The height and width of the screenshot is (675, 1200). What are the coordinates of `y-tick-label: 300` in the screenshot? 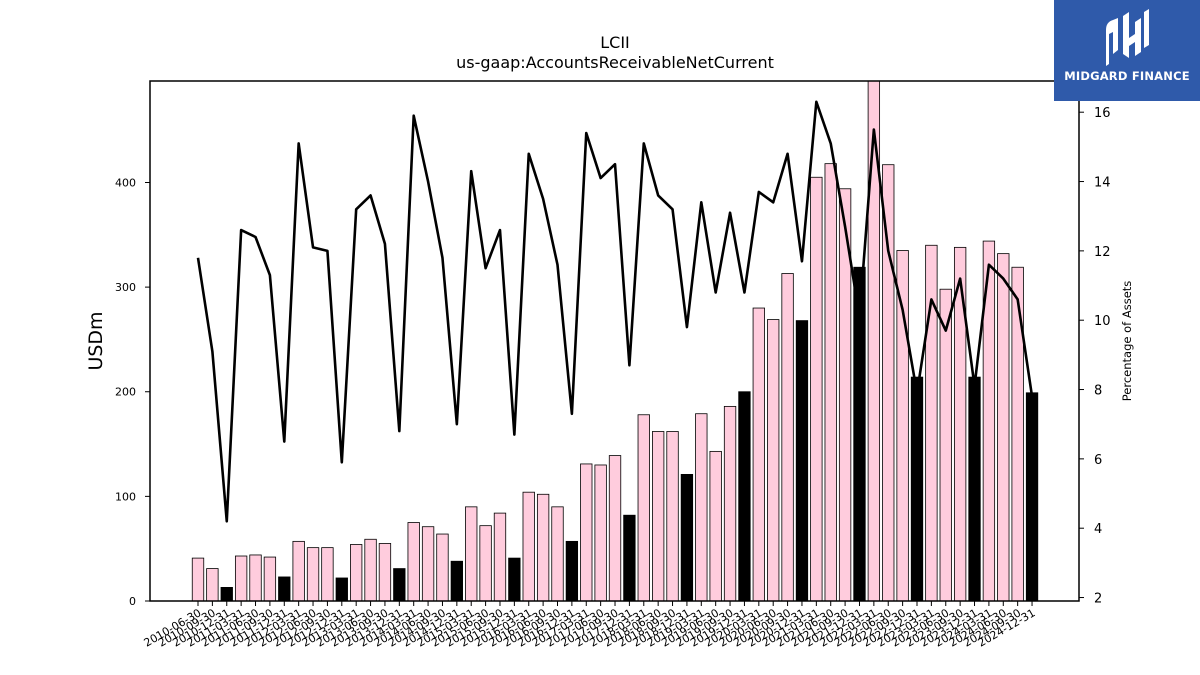 It's located at (125, 287).